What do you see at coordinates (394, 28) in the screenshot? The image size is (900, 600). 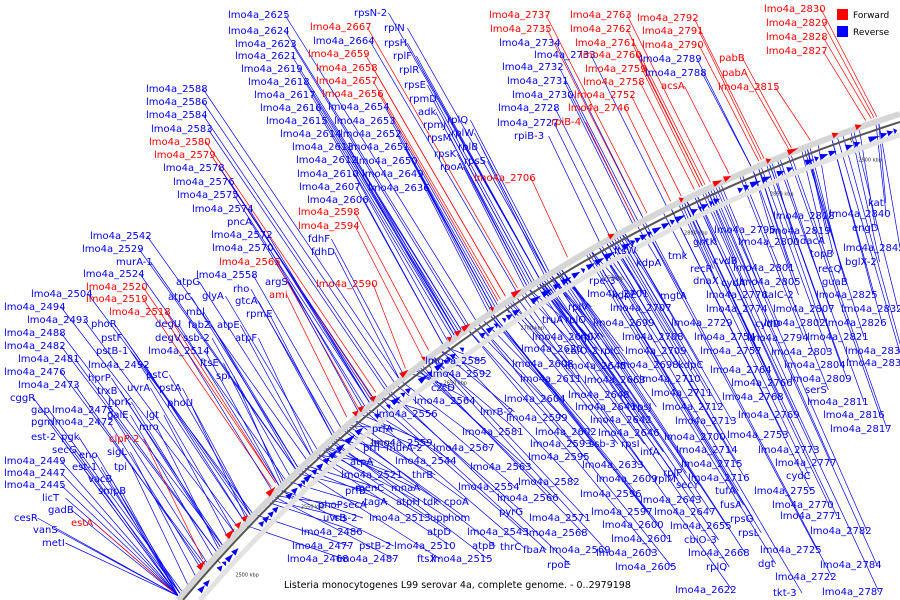 I see `gene-label: rplN` at bounding box center [394, 28].